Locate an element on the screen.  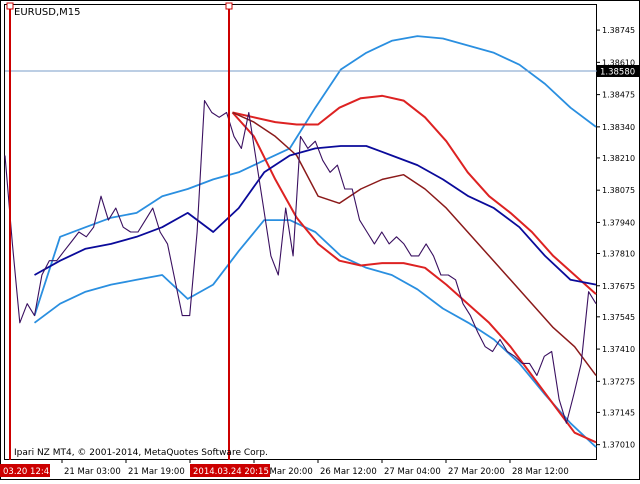
price-tick-label: 1.38745 is located at coordinates (618, 30).